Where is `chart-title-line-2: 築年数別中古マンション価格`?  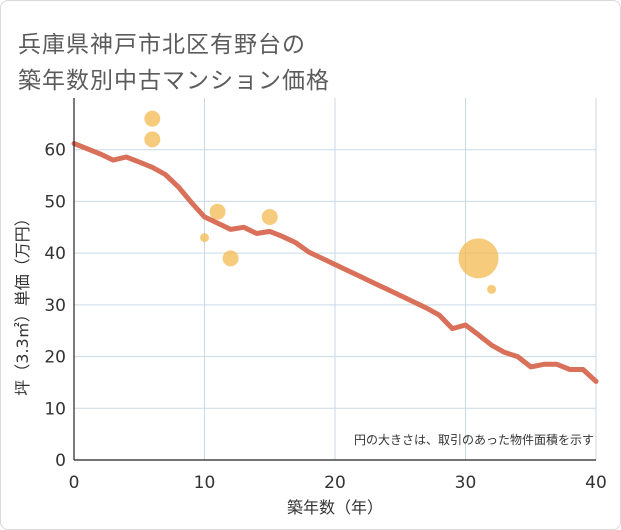
chart-title-line-2: 築年数別中古マンション価格 is located at coordinates (174, 81).